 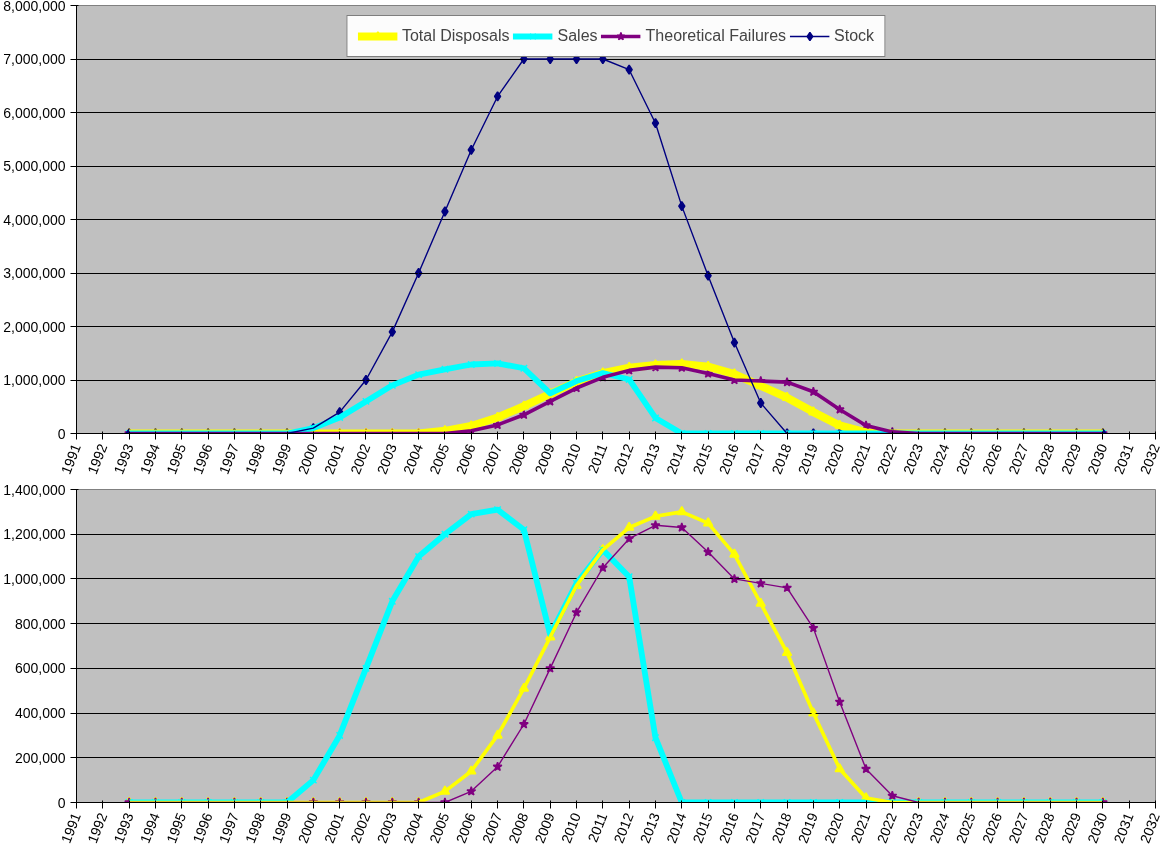 I want to click on y-tick-label: 8,000,000, so click(x=34, y=7).